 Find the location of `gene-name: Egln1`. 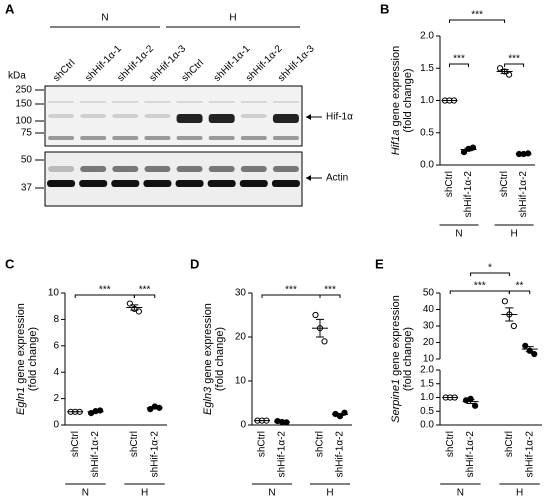

gene-name: Egln1 is located at coordinates (21, 401).